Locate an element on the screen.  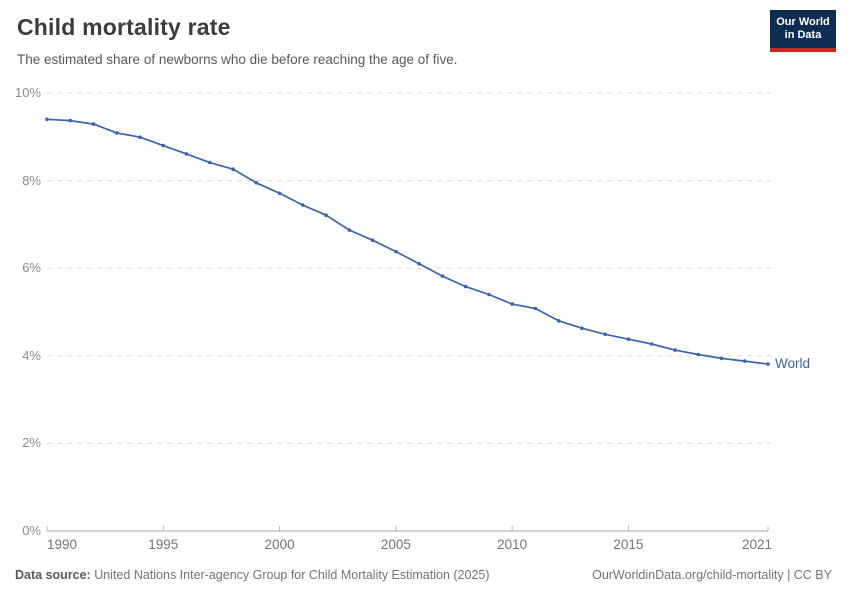
x-axis-tick-label: 2021 is located at coordinates (756, 544).